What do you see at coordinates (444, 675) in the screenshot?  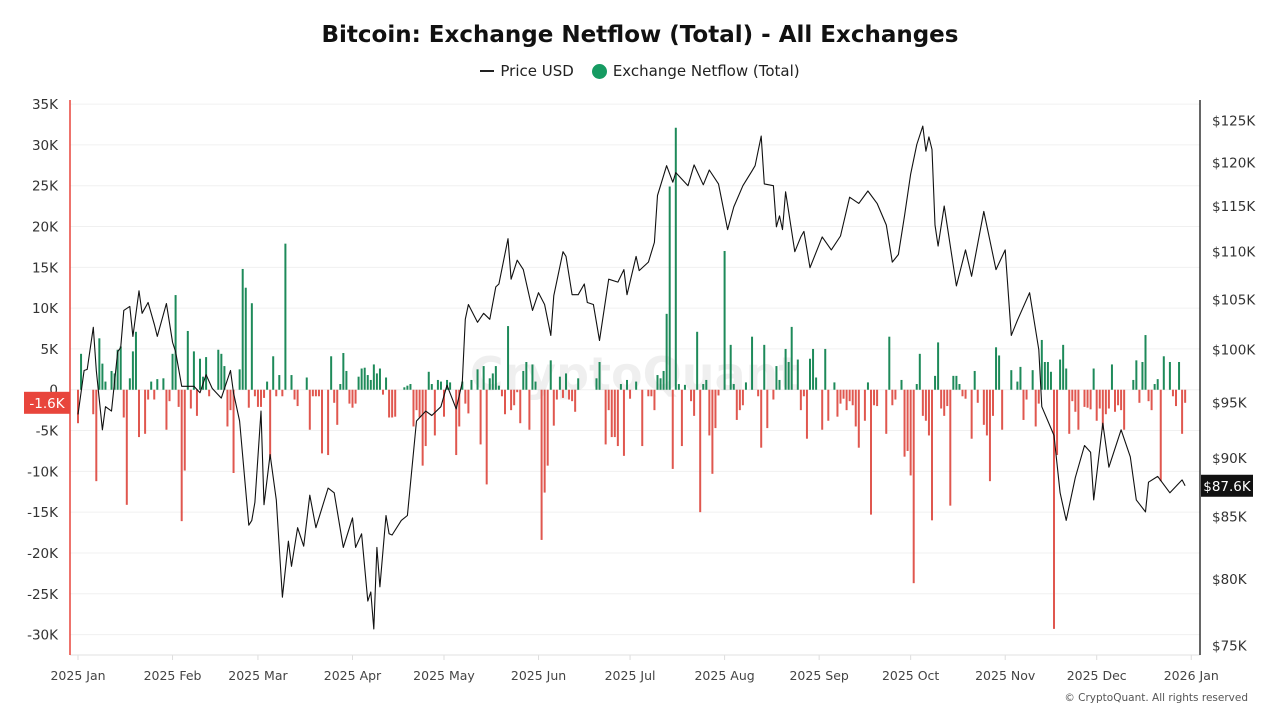 I see `x-tick-label: 2025 May` at bounding box center [444, 675].